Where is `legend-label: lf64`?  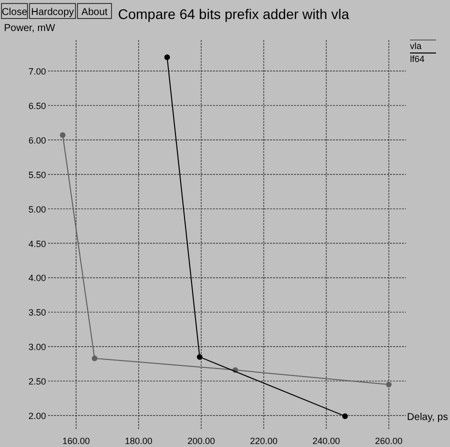 legend-label: lf64 is located at coordinates (417, 59).